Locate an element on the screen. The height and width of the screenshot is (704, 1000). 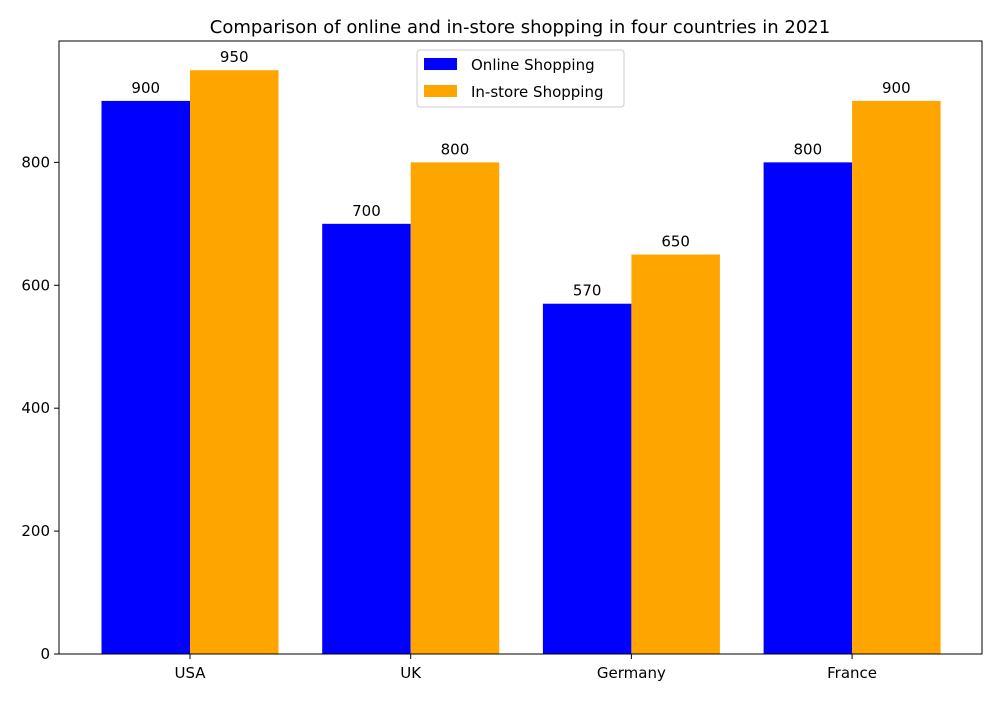
data-label: 700 is located at coordinates (366, 211).